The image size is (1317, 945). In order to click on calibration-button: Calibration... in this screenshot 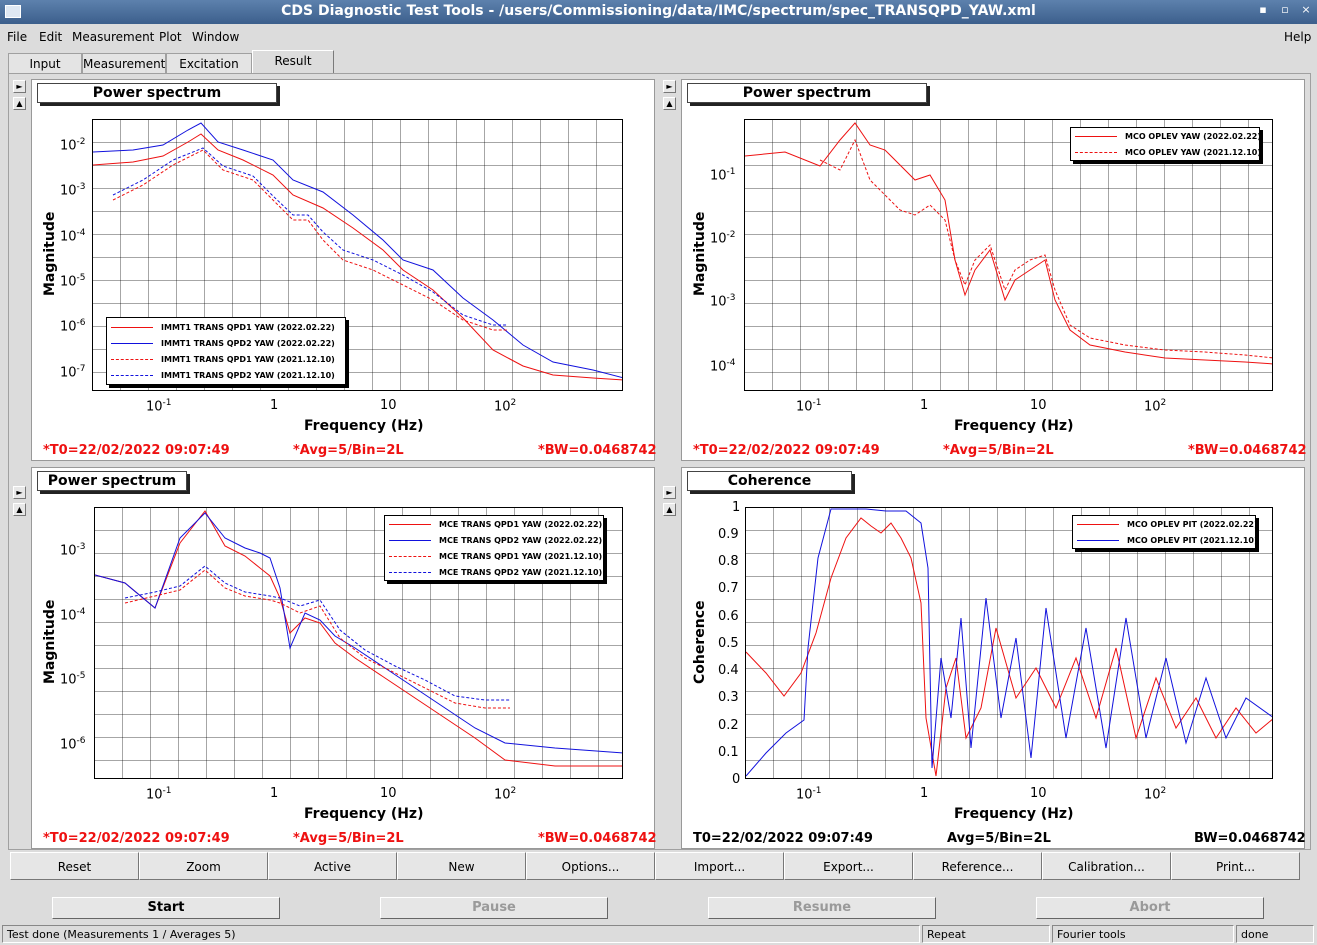, I will do `click(1106, 866)`.